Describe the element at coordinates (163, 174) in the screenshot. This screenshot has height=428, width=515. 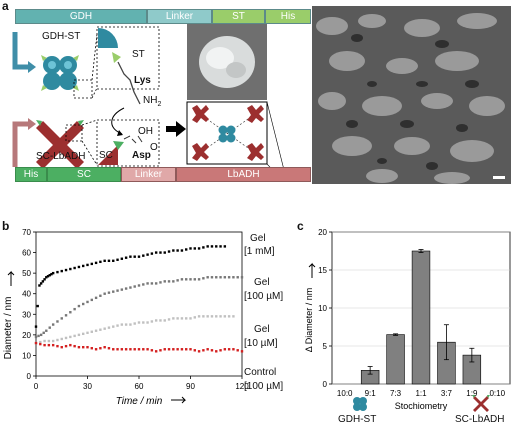
I see `sc-lbadh-construct-bar: His SC Linker LbADH` at that location.